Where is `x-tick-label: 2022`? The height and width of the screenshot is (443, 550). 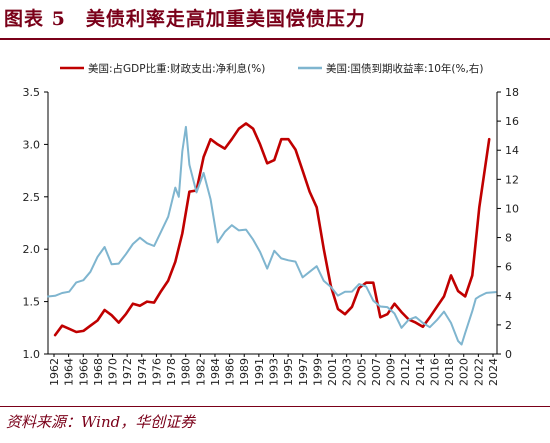
x-tick-label: 2022 is located at coordinates (478, 372).